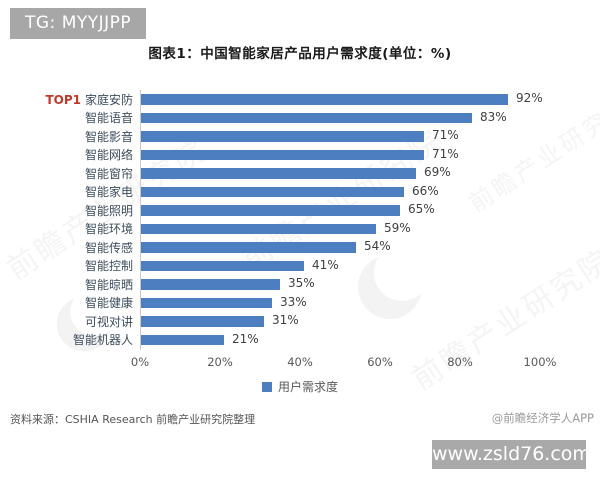  Describe the element at coordinates (325, 264) in the screenshot. I see `value-label: 41%` at that location.